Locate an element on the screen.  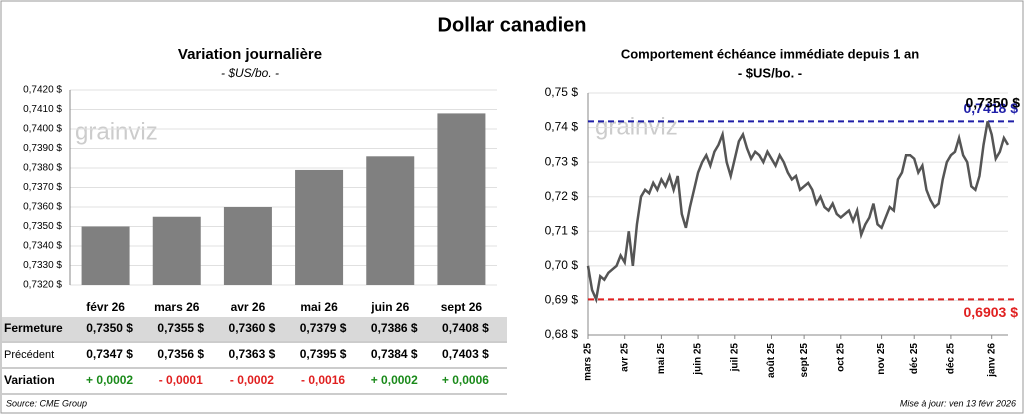
row-background is located at coordinates (254, 329).